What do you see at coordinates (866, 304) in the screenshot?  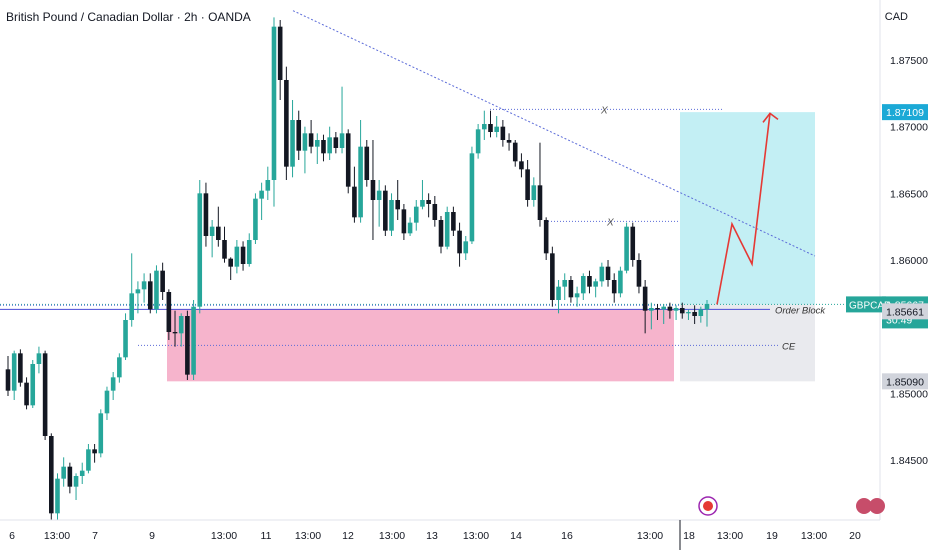 I see `symbol-tag-bg` at bounding box center [866, 304].